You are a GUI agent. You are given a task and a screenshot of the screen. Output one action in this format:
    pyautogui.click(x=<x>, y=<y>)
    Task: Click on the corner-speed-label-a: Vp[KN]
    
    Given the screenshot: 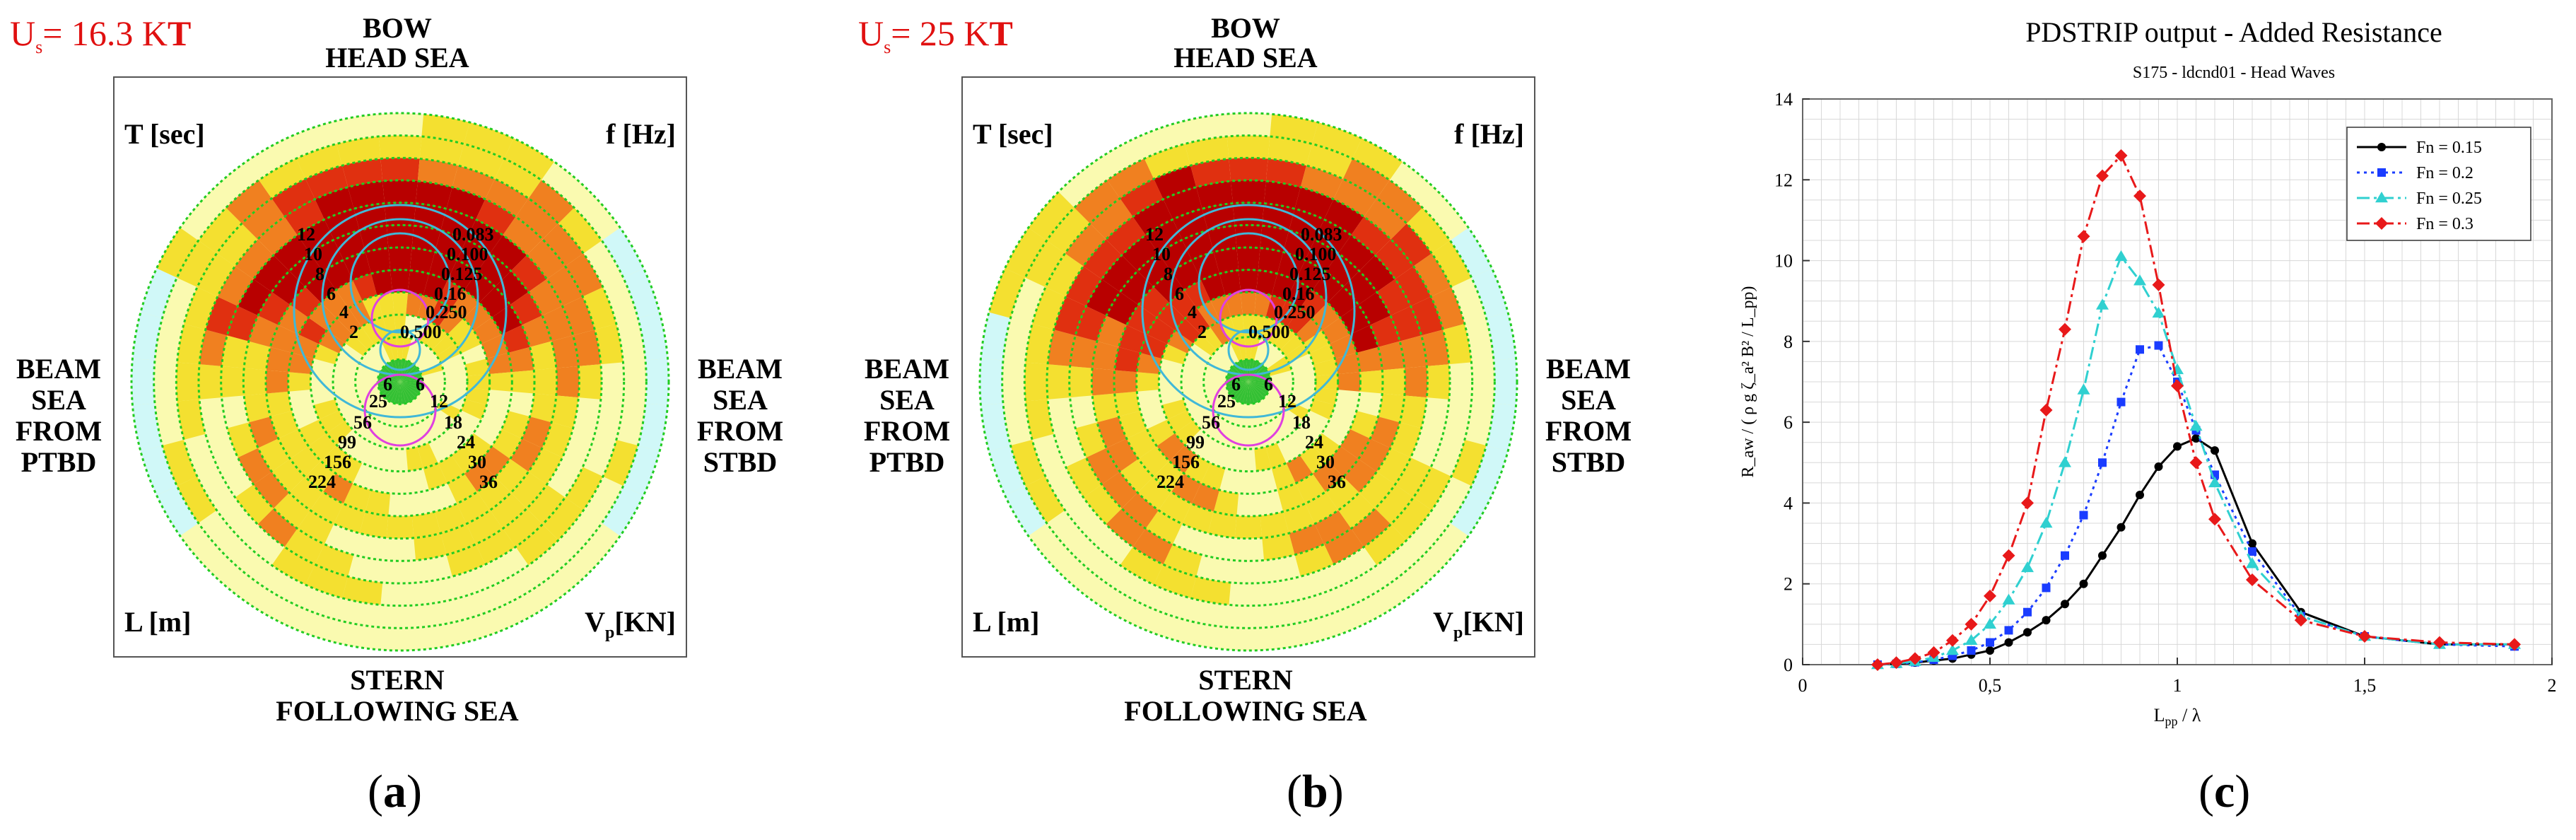 What is the action you would take?
    pyautogui.click(x=631, y=624)
    